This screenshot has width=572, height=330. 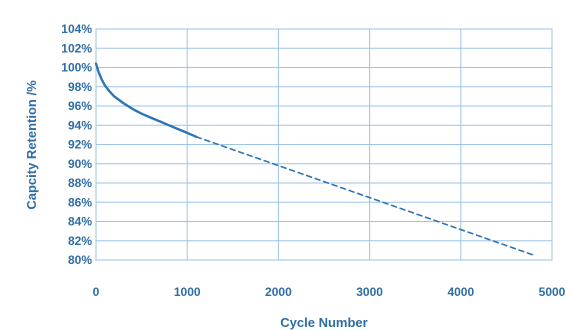 What do you see at coordinates (96, 292) in the screenshot?
I see `x-tick-label: 0` at bounding box center [96, 292].